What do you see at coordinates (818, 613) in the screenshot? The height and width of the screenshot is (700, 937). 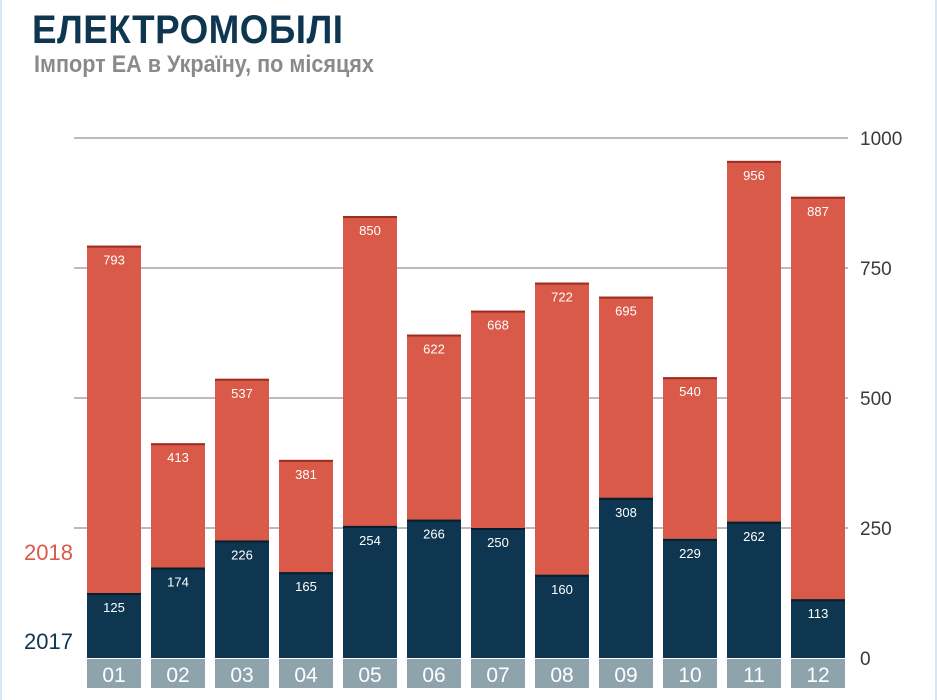 I see `data-label-2017: 113` at bounding box center [818, 613].